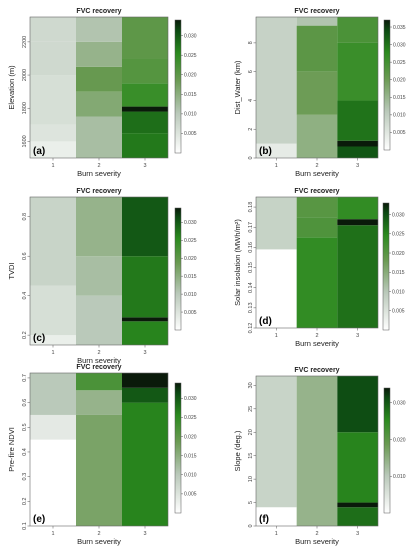 The image size is (412, 550). I want to click on heatmap-cell-c1-b5, so click(53, 29).